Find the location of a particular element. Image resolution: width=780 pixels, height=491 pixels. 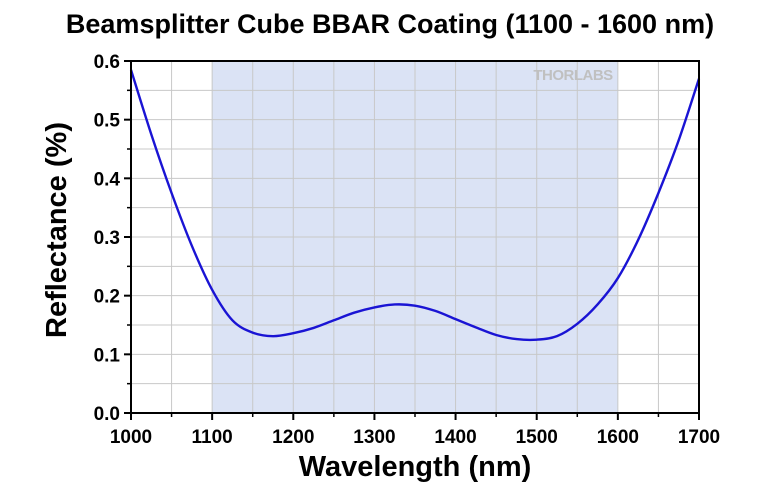

x-tick-label: 1400 is located at coordinates (455, 437).